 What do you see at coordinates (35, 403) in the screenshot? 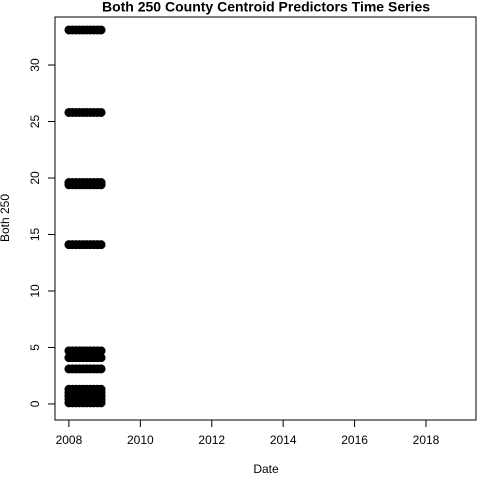
I see `y-tick-label: 0` at bounding box center [35, 403].